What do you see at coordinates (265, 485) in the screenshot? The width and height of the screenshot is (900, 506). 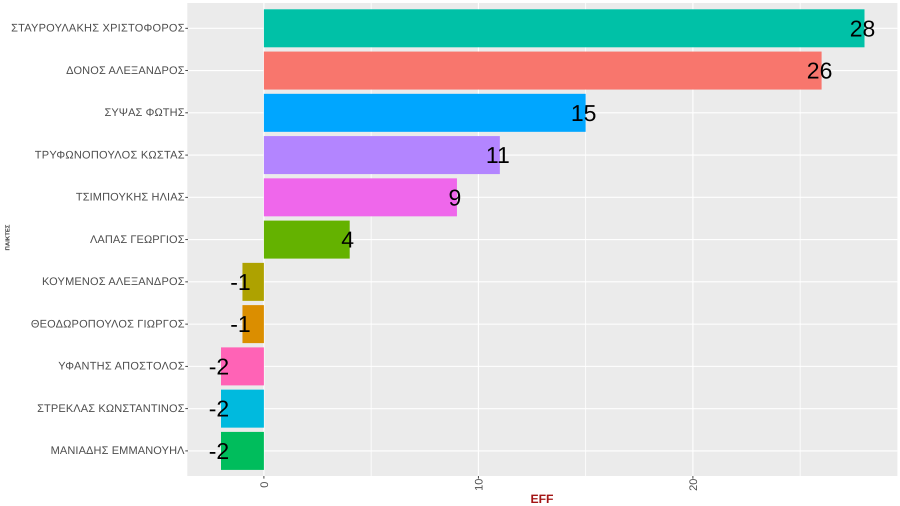 I see `svg-text: 0` at bounding box center [265, 485].